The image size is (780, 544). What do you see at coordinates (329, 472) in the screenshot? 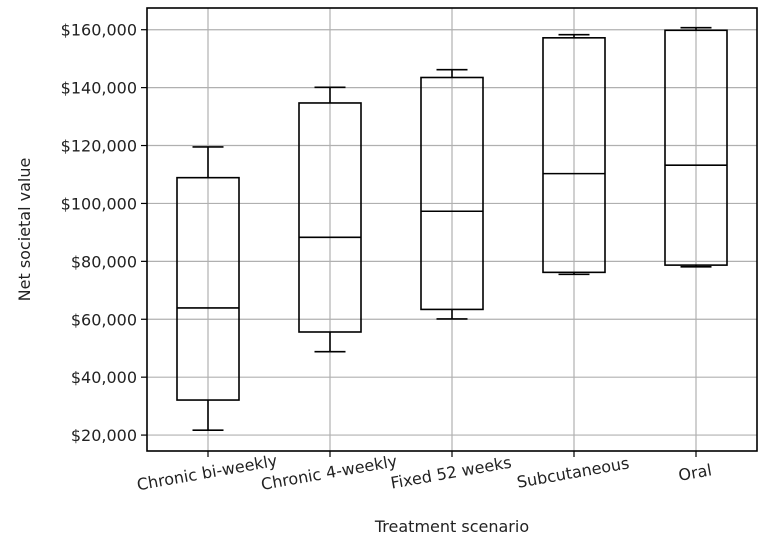
I see `x-tick-label: Chronic 4-weekly` at bounding box center [329, 472].